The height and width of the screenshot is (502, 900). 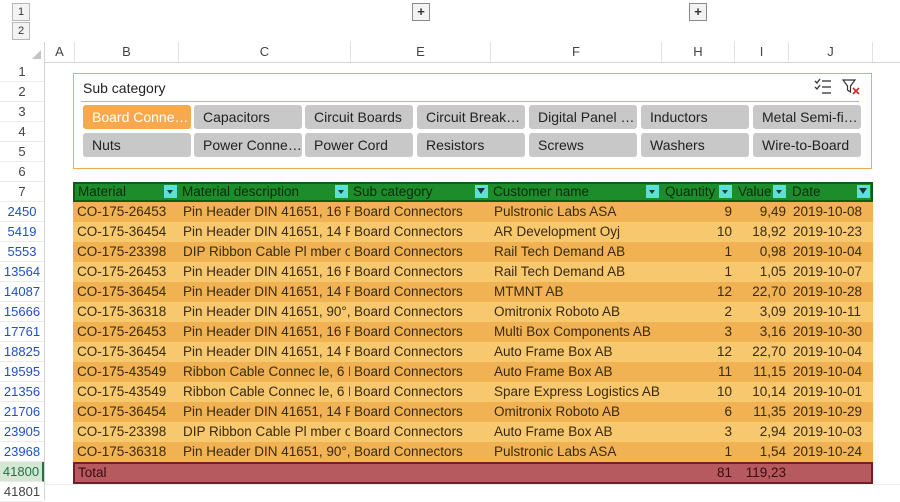 I want to click on column-header-h: H, so click(x=698, y=52).